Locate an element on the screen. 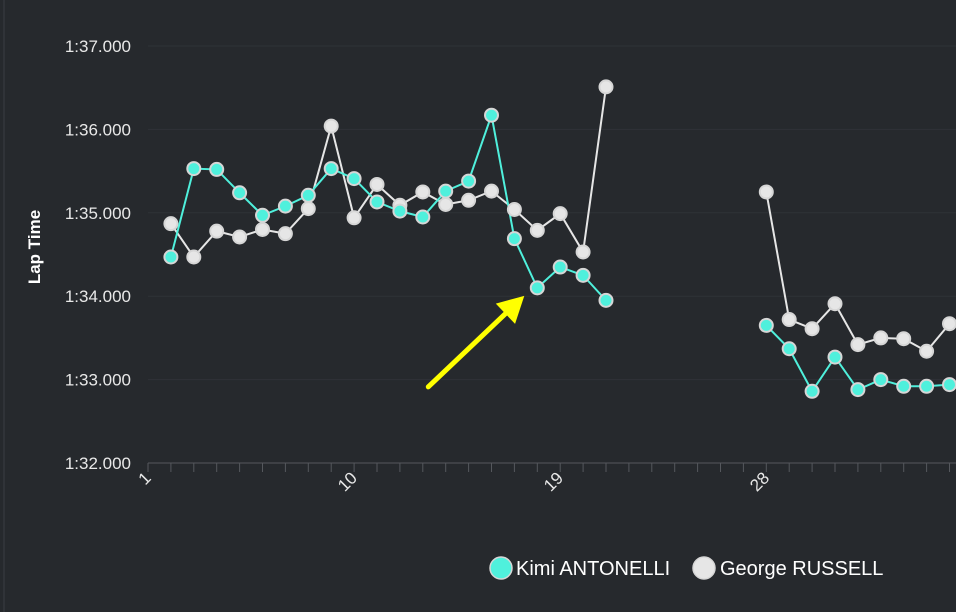  x-axis: 1 10 19 28 is located at coordinates (545, 478).